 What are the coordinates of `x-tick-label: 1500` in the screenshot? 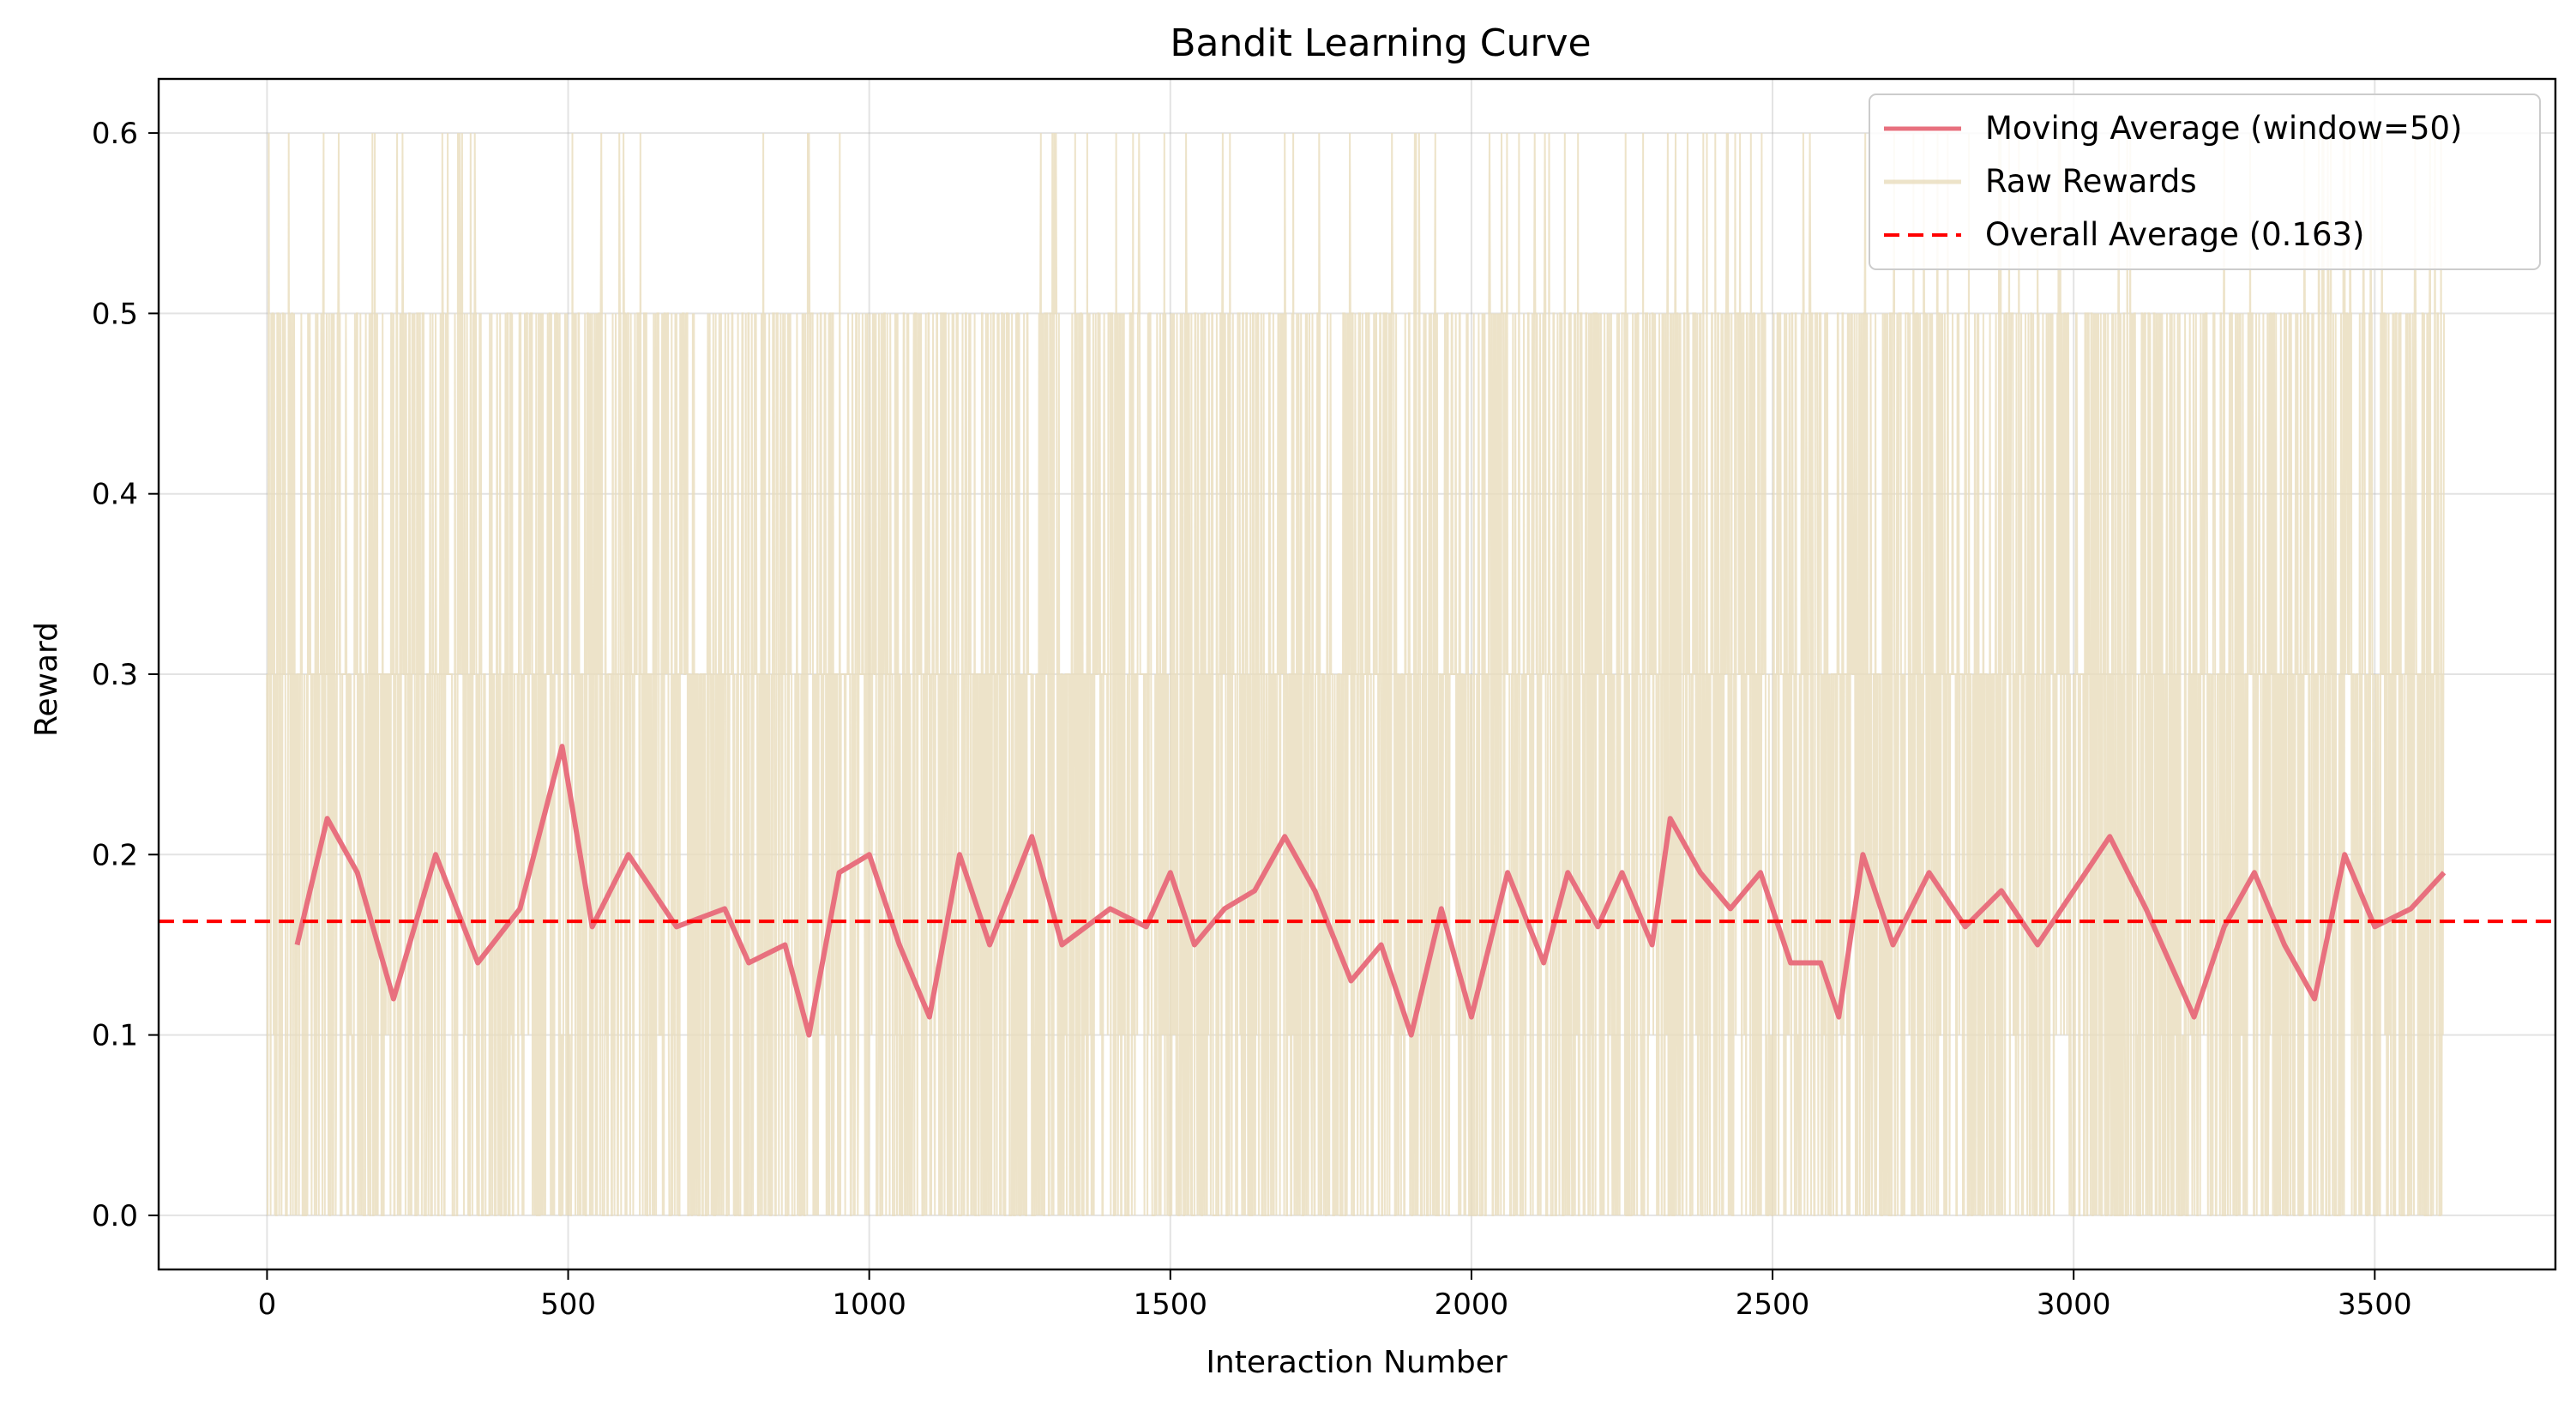 It's located at (1171, 1304).